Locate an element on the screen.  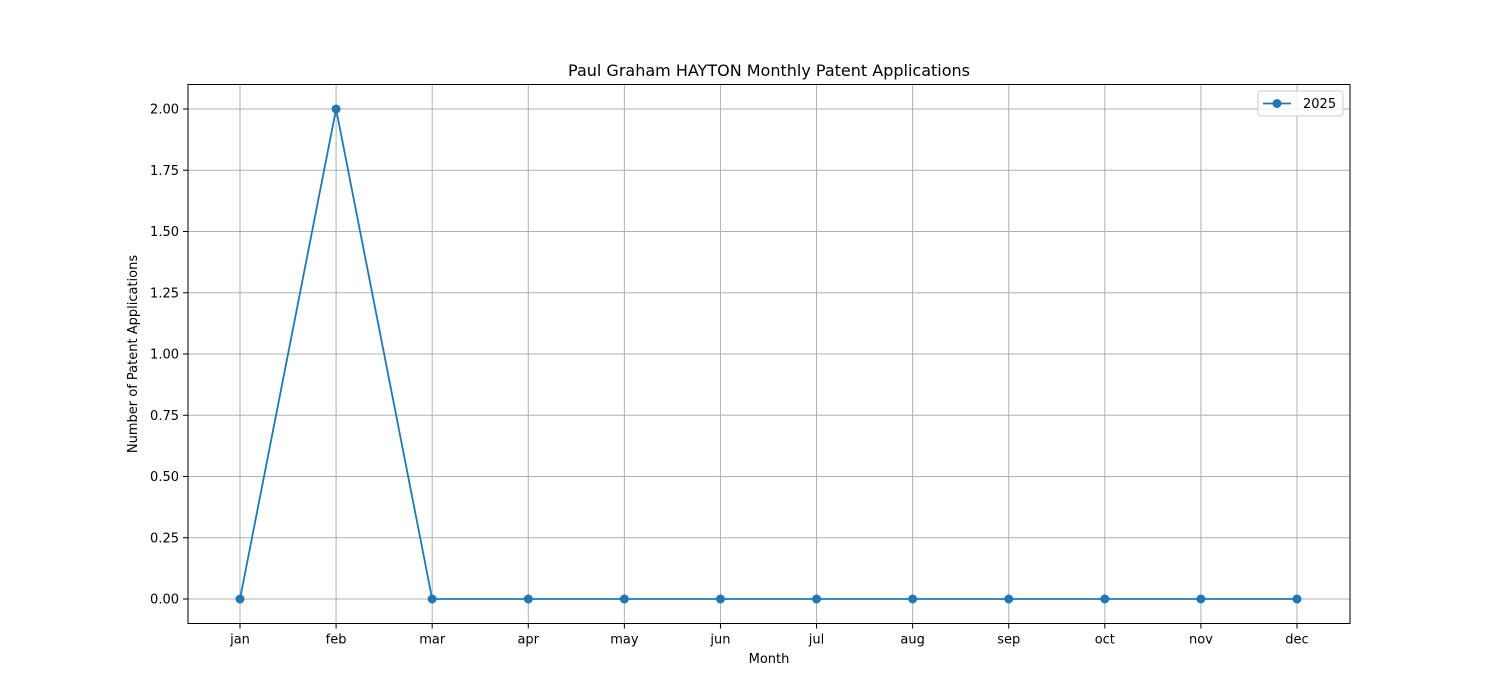
legend: 2025 is located at coordinates (1300, 103).